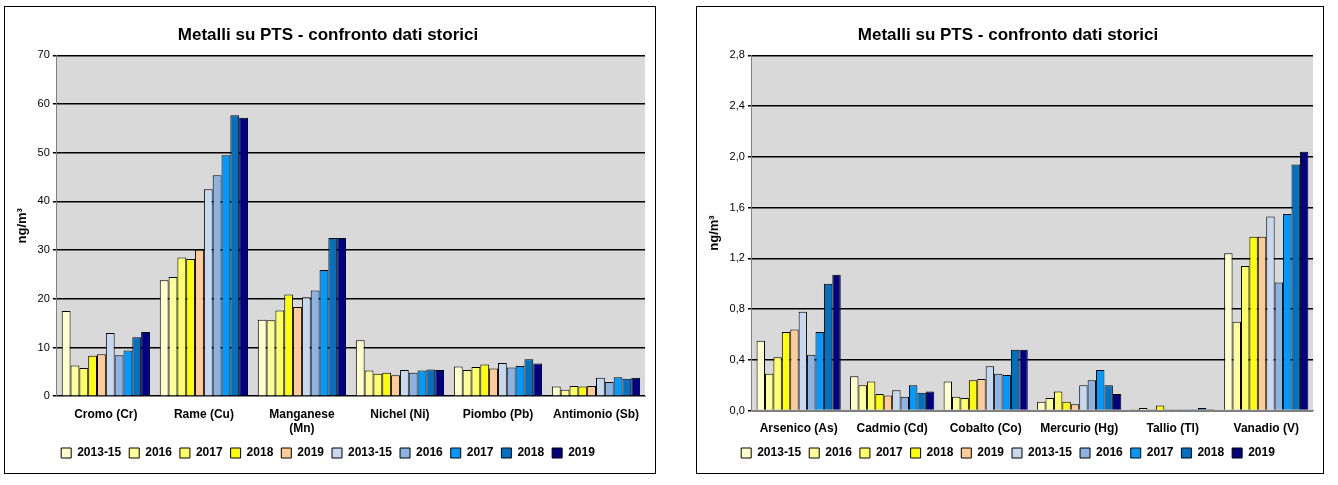  What do you see at coordinates (43, 54) in the screenshot?
I see `y-tick-label: 70` at bounding box center [43, 54].